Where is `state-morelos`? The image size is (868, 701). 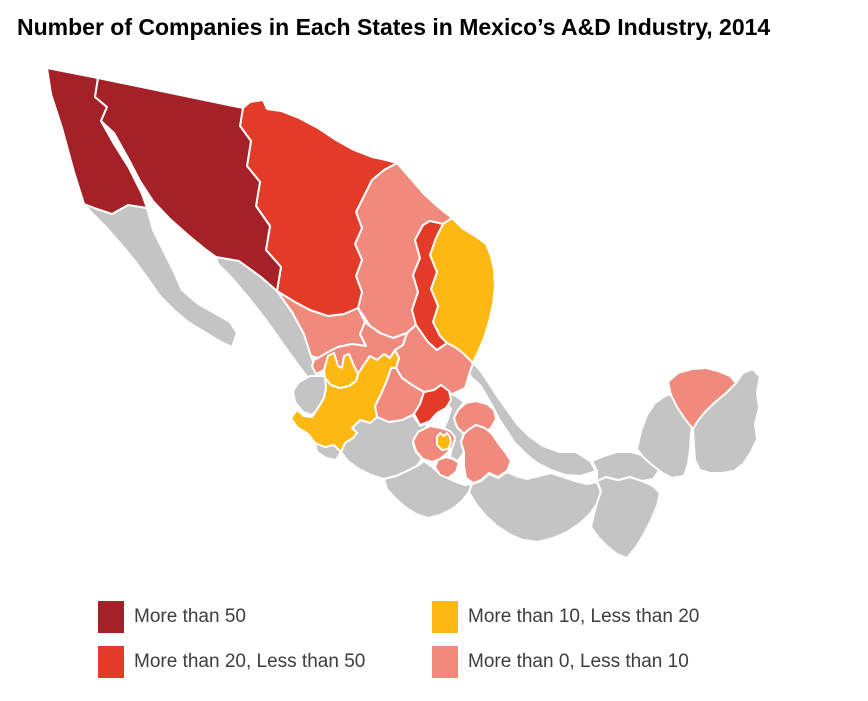 state-morelos is located at coordinates (447, 467).